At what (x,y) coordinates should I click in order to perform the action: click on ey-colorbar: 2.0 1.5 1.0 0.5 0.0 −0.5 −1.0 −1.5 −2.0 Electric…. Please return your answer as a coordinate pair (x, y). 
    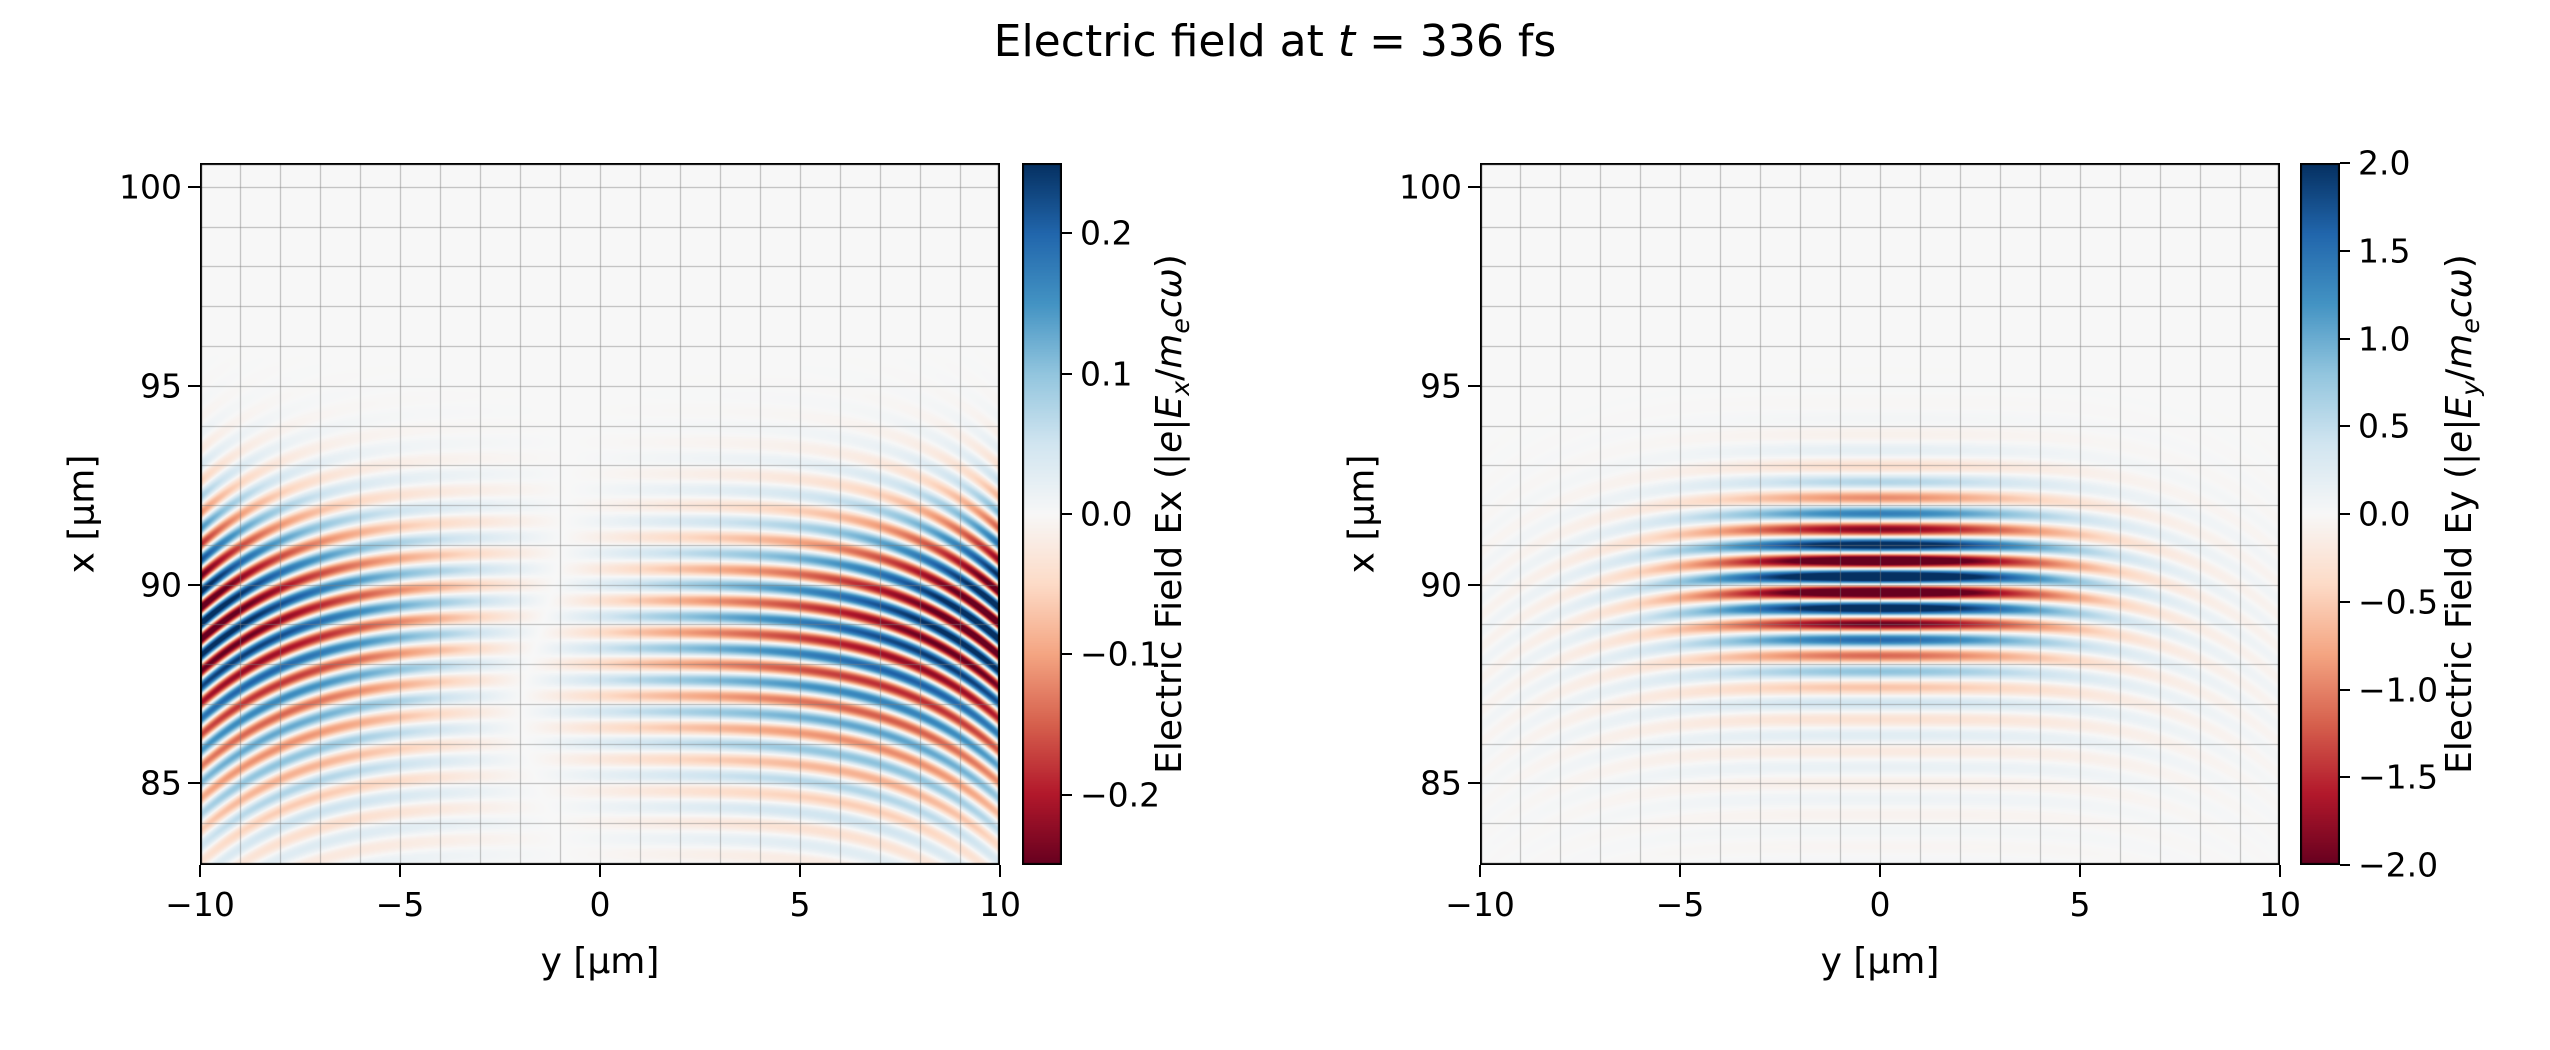
    Looking at the image, I should click on (2392, 514).